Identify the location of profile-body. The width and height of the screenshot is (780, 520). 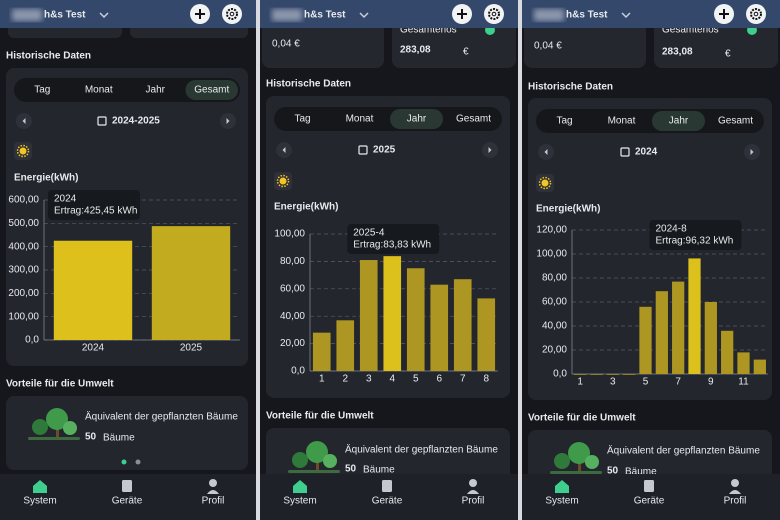
(213, 492).